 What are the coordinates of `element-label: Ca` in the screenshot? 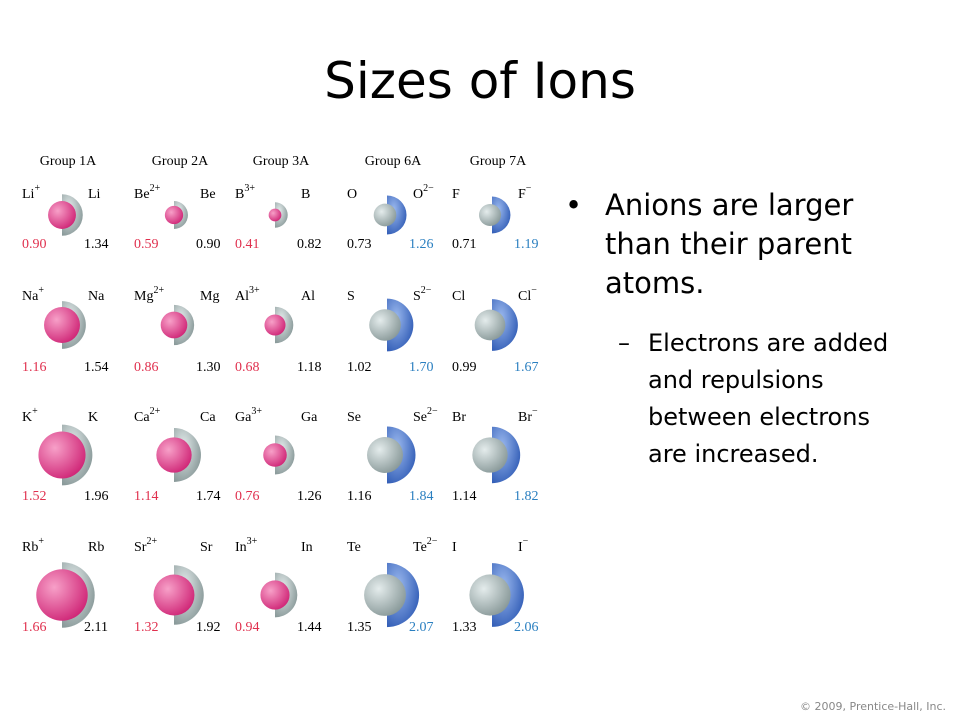 It's located at (208, 417).